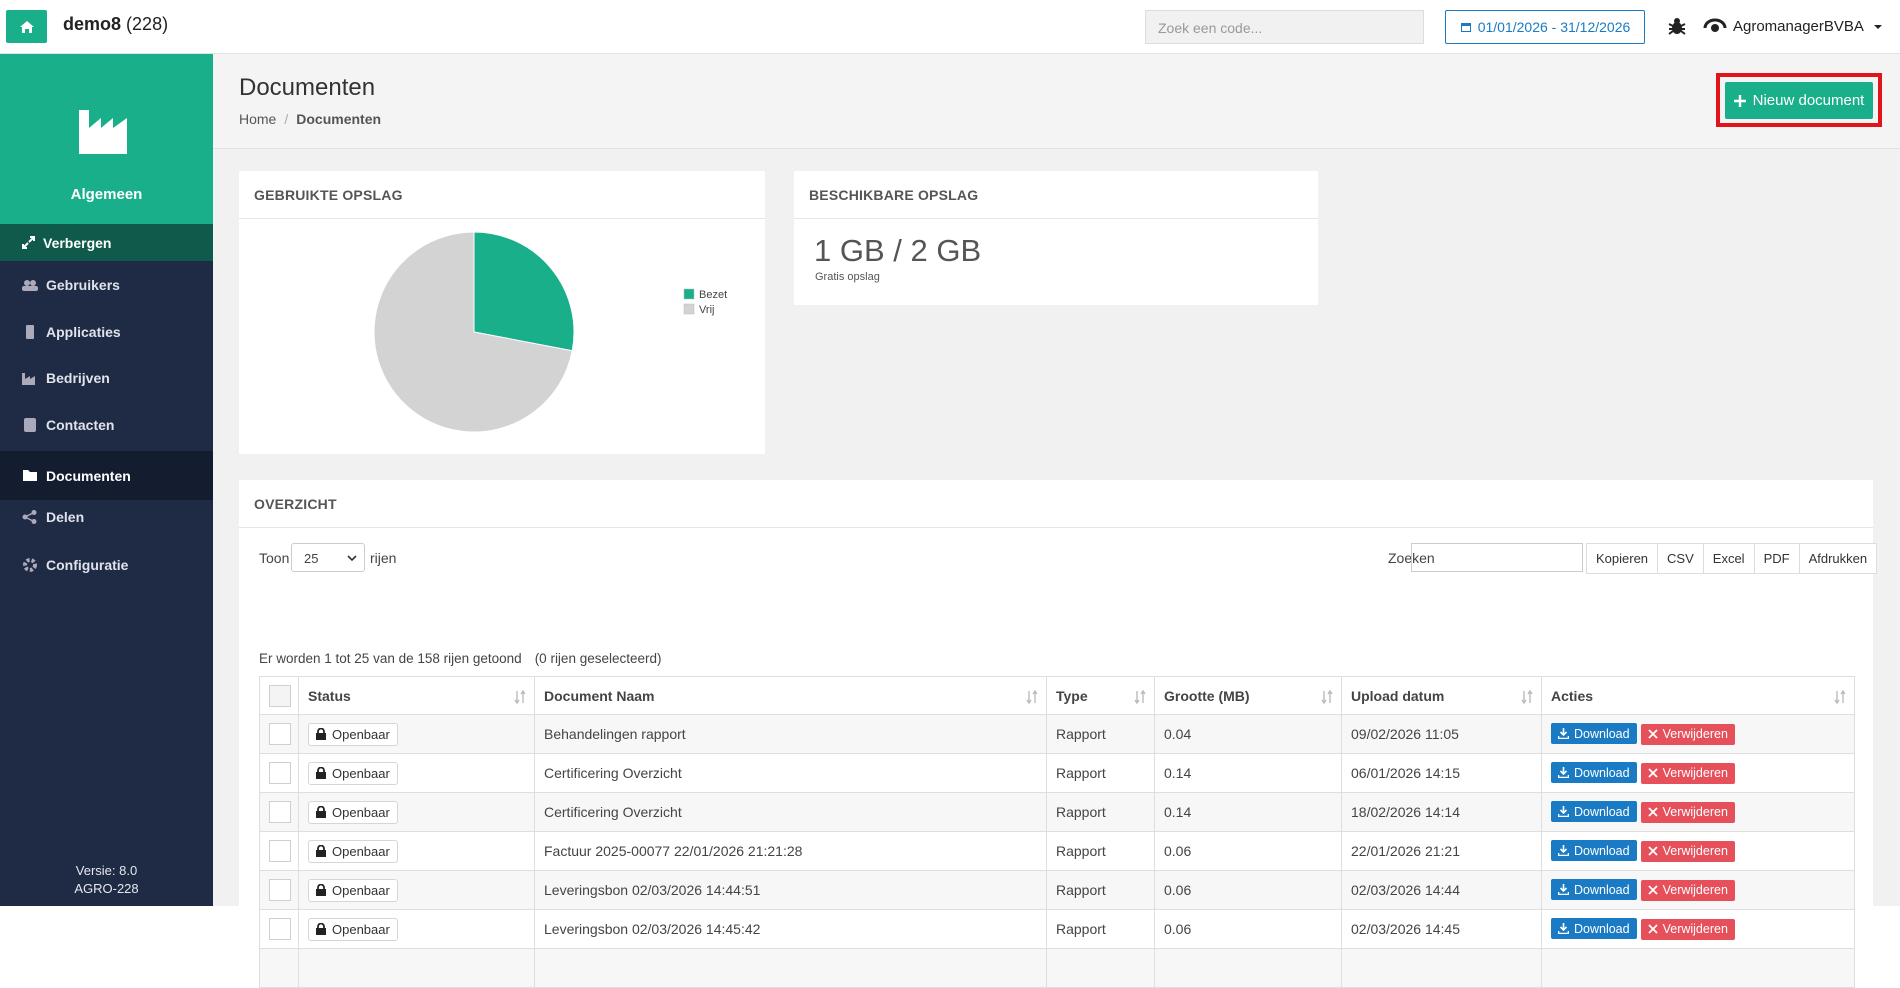 Image resolution: width=1900 pixels, height=988 pixels. I want to click on export-buttons: Kopieren CSV Excel PDF Afdrukken, so click(1732, 558).